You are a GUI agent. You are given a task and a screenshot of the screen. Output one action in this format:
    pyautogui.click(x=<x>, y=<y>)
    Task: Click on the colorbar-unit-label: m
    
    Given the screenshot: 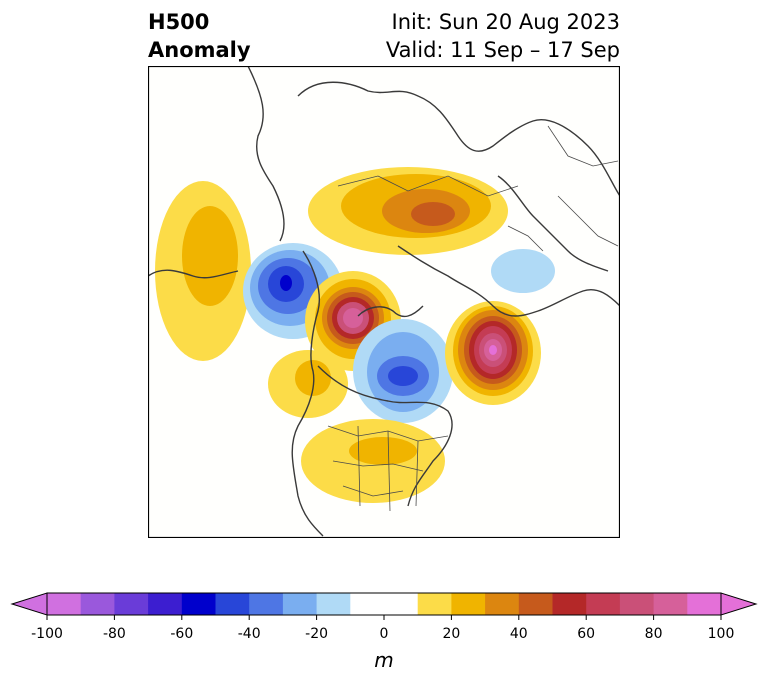 What is the action you would take?
    pyautogui.click(x=384, y=660)
    